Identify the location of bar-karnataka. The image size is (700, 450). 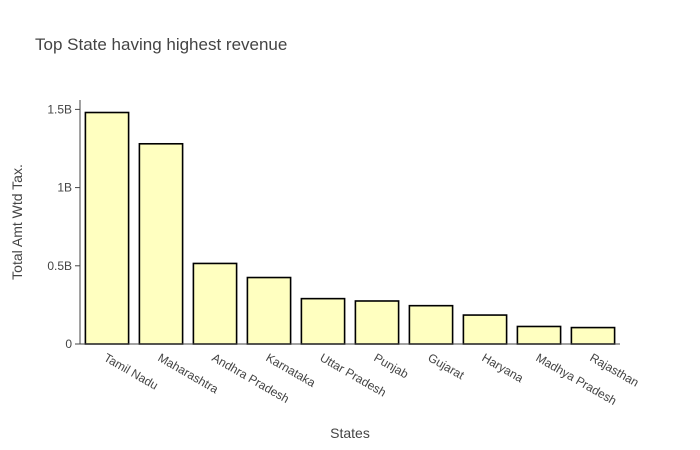
(268, 311).